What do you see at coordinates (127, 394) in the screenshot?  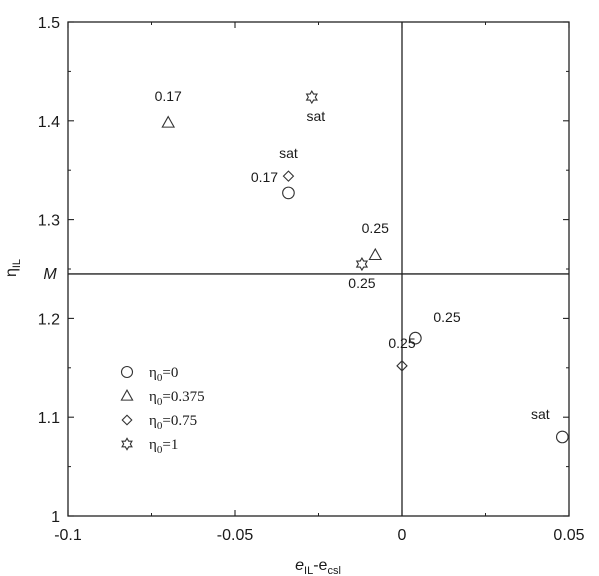 I see `legend-marker-triangle` at bounding box center [127, 394].